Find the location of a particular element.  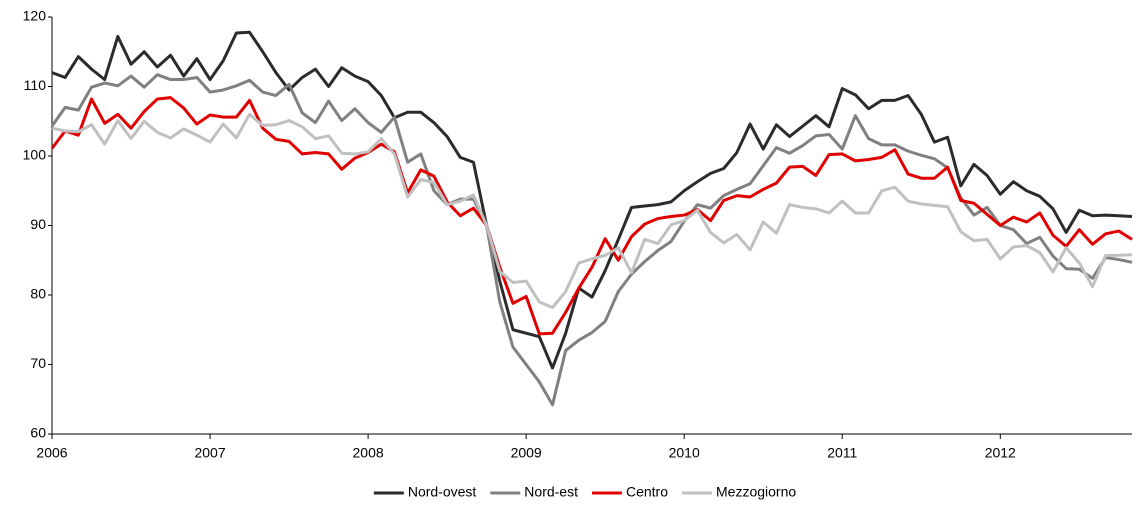

y-tick-label: 100 is located at coordinates (35, 155).